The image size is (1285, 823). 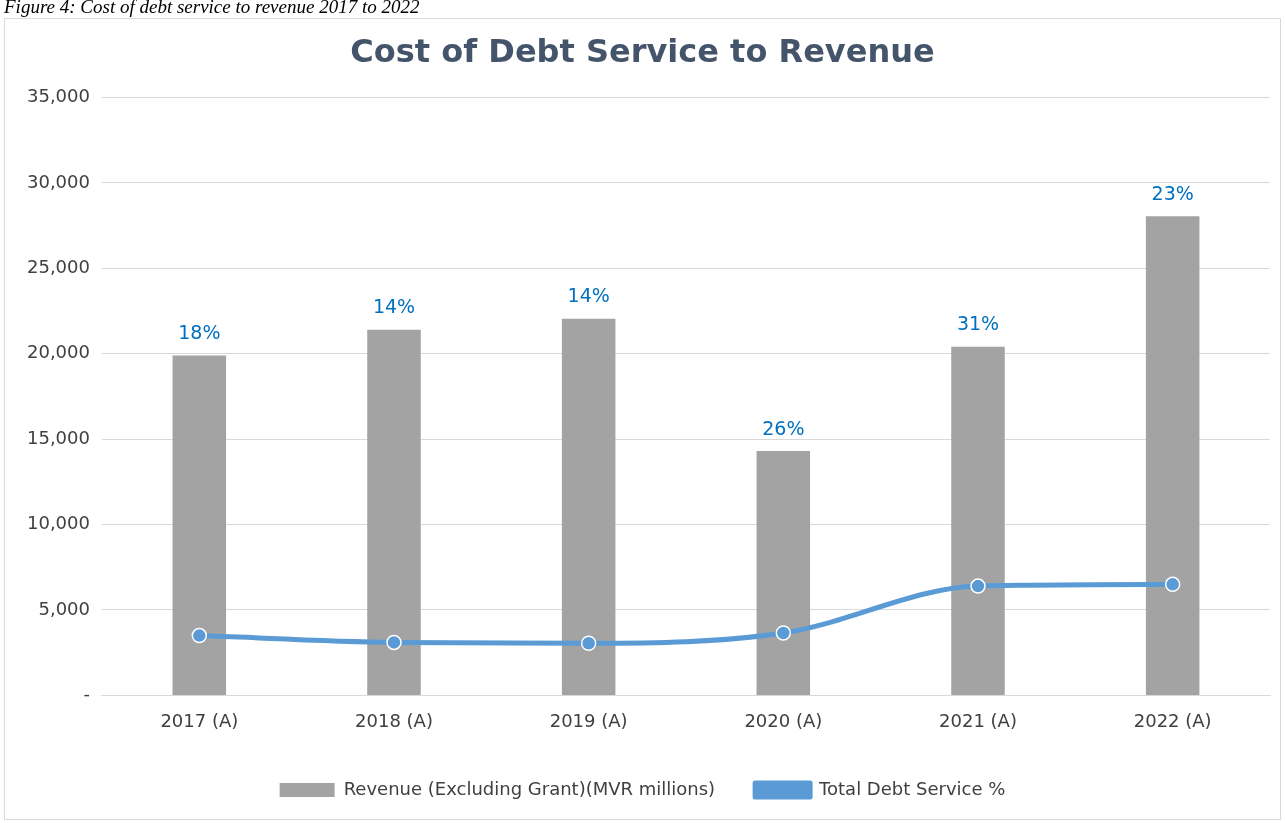 What do you see at coordinates (783, 427) in the screenshot?
I see `annotation: 26%` at bounding box center [783, 427].